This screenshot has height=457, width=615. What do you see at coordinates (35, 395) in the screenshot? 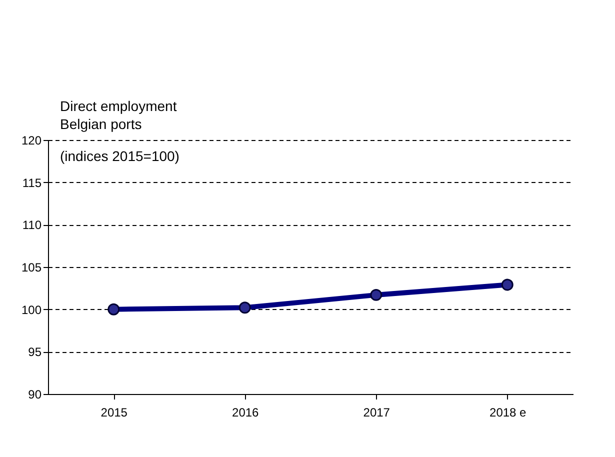
I see `y-tick-label: 90` at bounding box center [35, 395].